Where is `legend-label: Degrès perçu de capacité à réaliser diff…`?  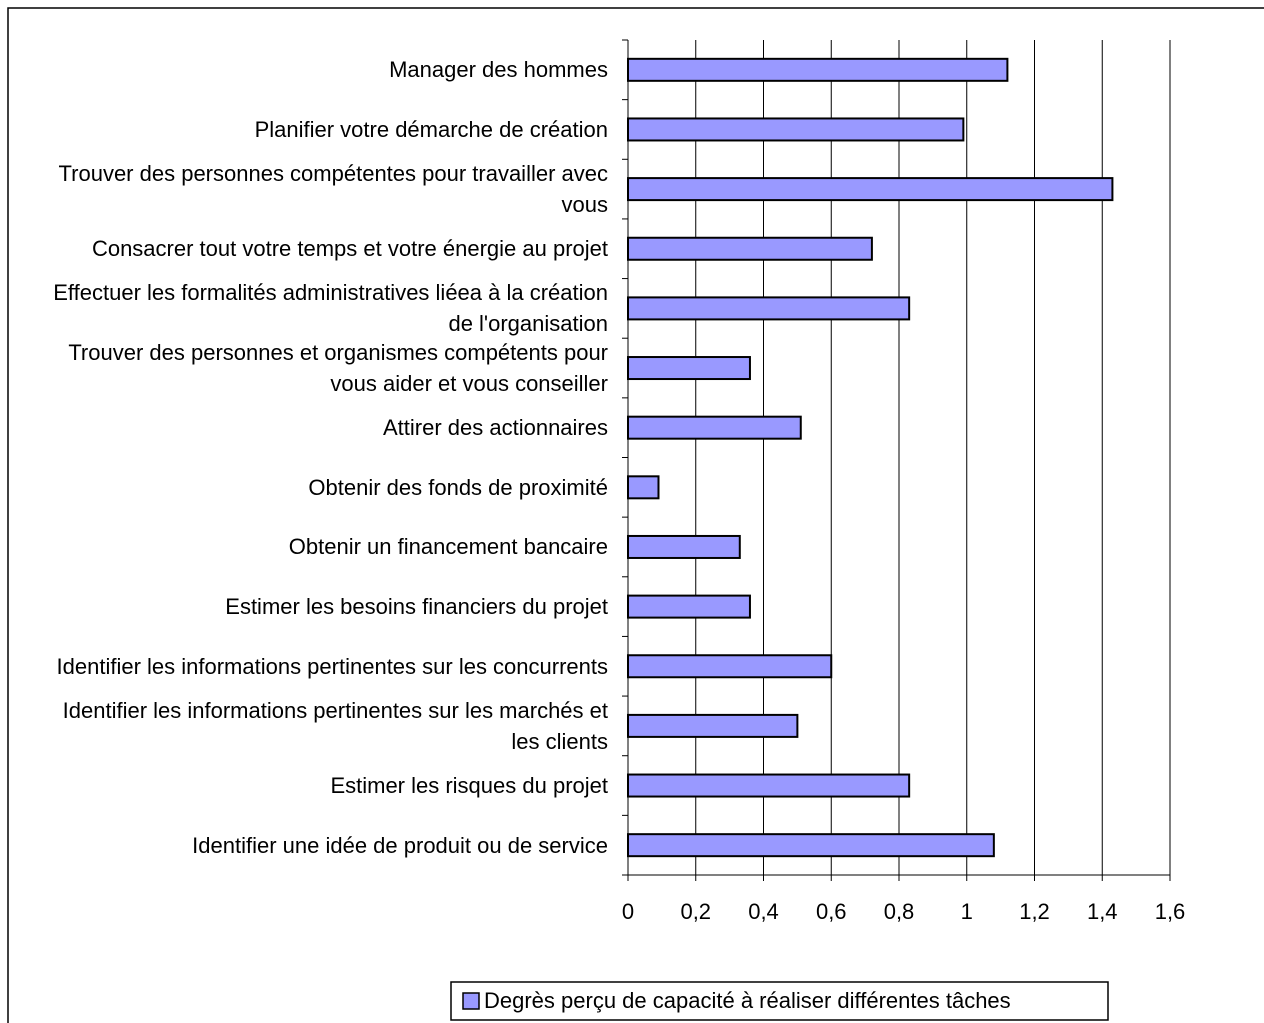 legend-label: Degrès perçu de capacité à réaliser diff… is located at coordinates (747, 1000).